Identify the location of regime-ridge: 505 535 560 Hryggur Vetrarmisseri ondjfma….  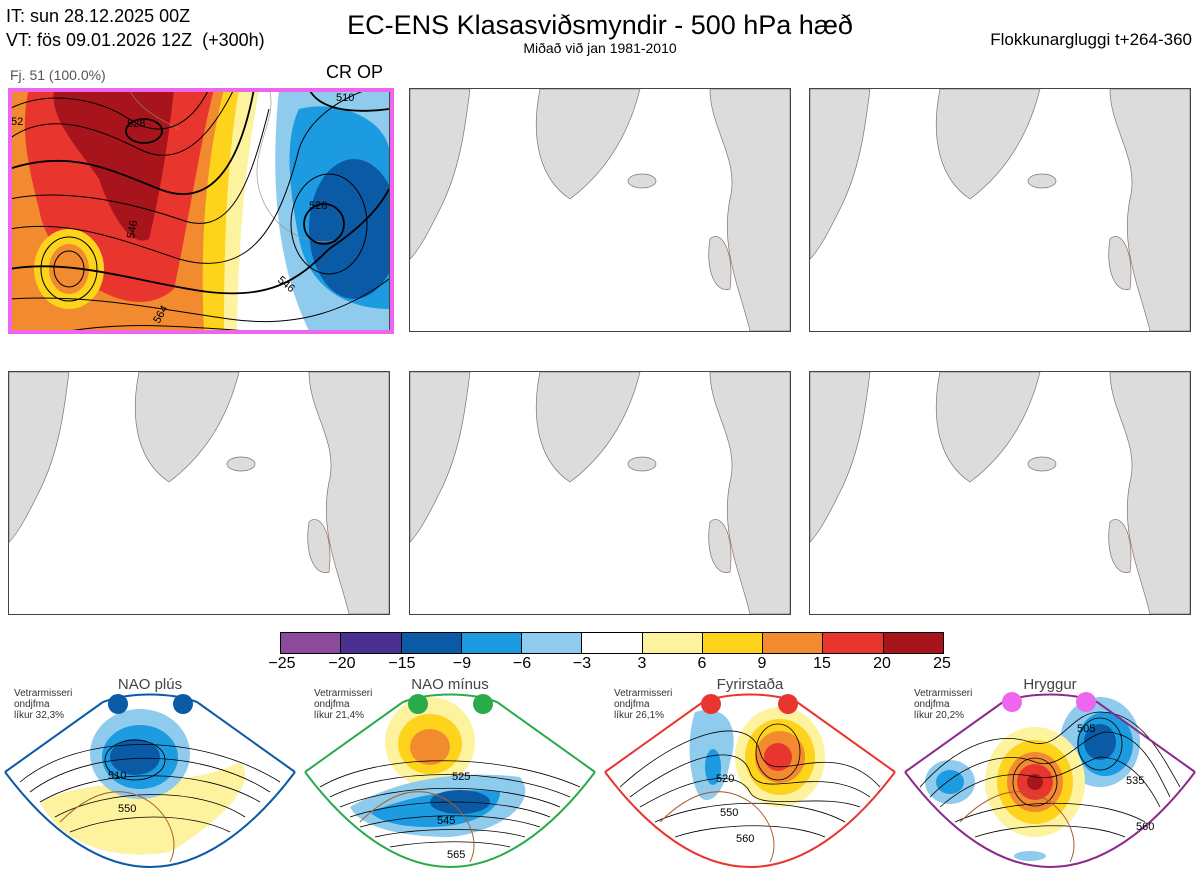
(1050, 772).